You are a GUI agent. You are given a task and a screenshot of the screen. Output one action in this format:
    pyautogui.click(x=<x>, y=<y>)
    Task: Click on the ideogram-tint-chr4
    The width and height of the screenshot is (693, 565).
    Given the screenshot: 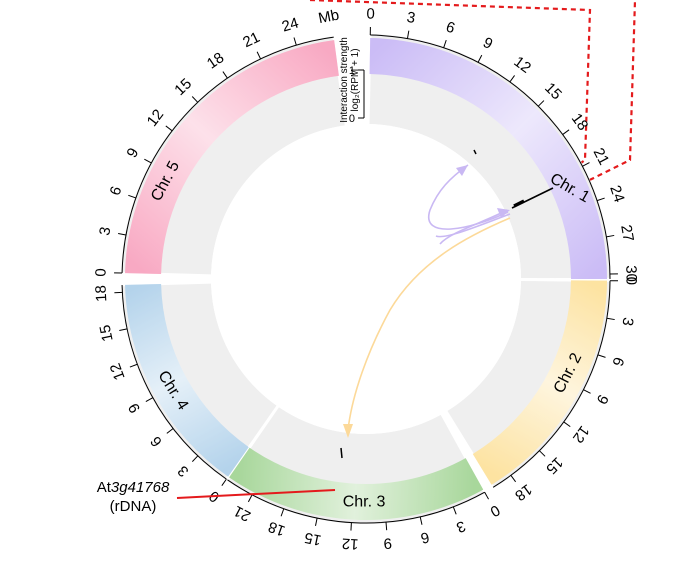 What is the action you would take?
    pyautogui.click(x=187, y=380)
    